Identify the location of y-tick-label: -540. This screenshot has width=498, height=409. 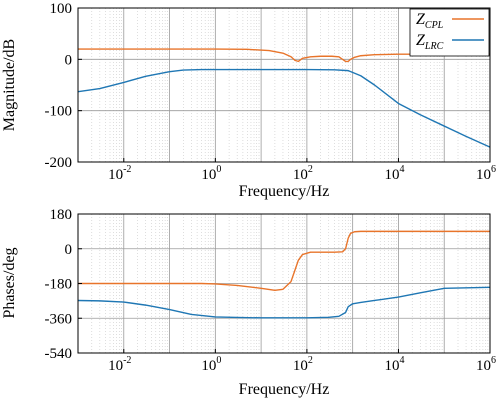
(59, 354).